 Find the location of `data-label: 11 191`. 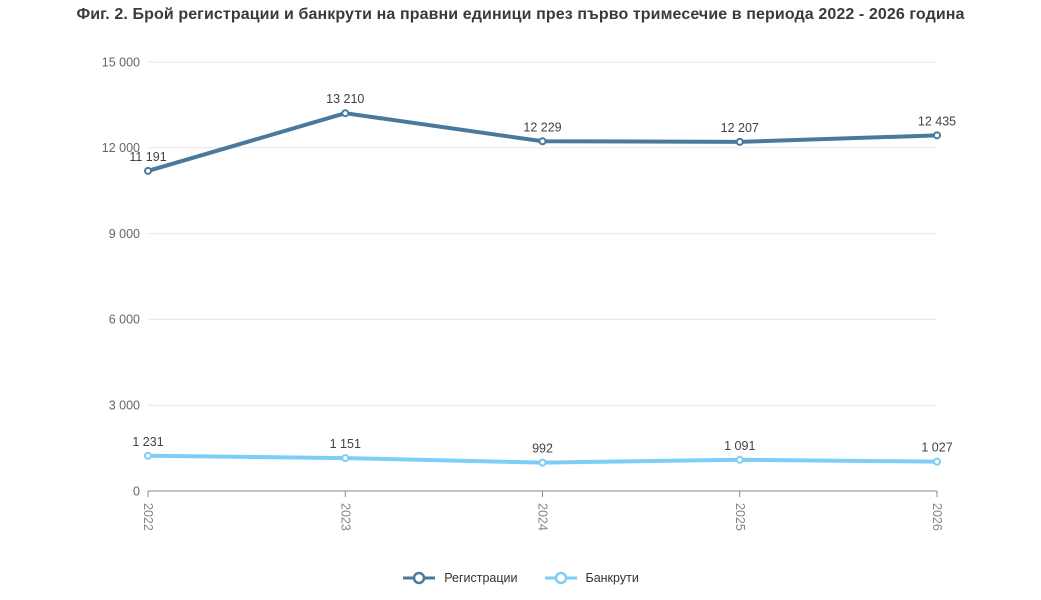

data-label: 11 191 is located at coordinates (147, 157).